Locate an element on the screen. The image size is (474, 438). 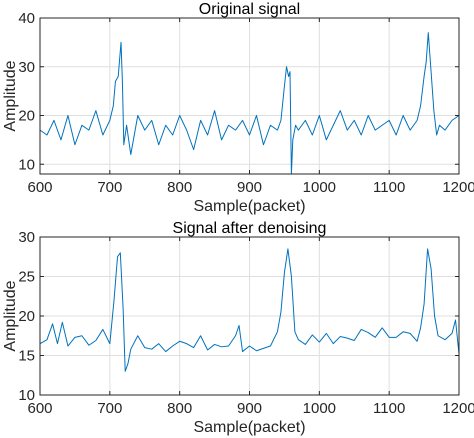
y-tick-label: 25 is located at coordinates (26, 277).